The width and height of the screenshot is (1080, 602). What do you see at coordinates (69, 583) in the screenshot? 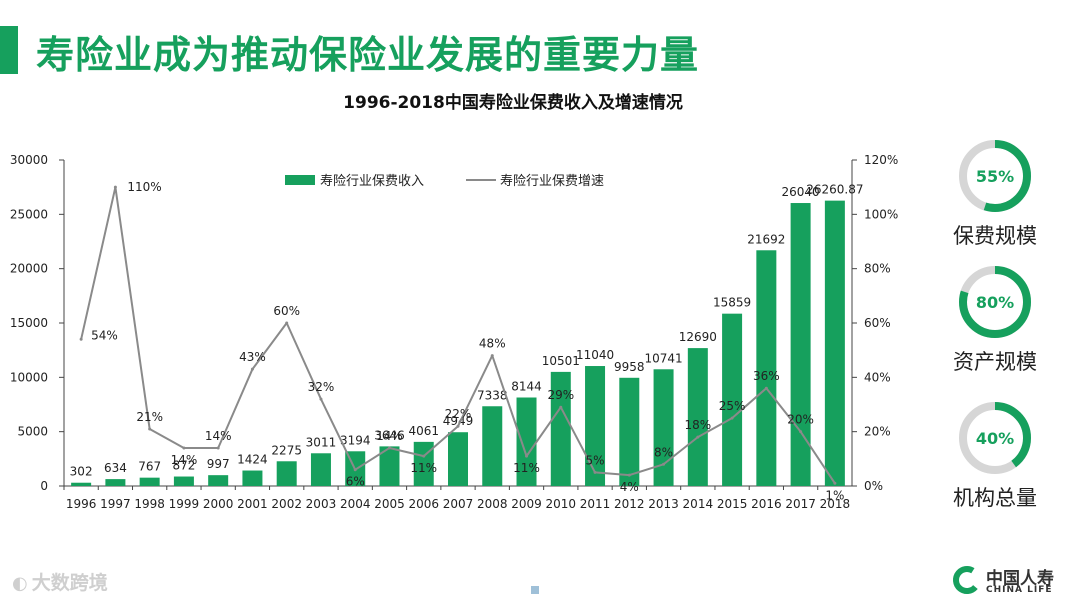
I see `watermark-text: 大数跨境` at bounding box center [69, 583].